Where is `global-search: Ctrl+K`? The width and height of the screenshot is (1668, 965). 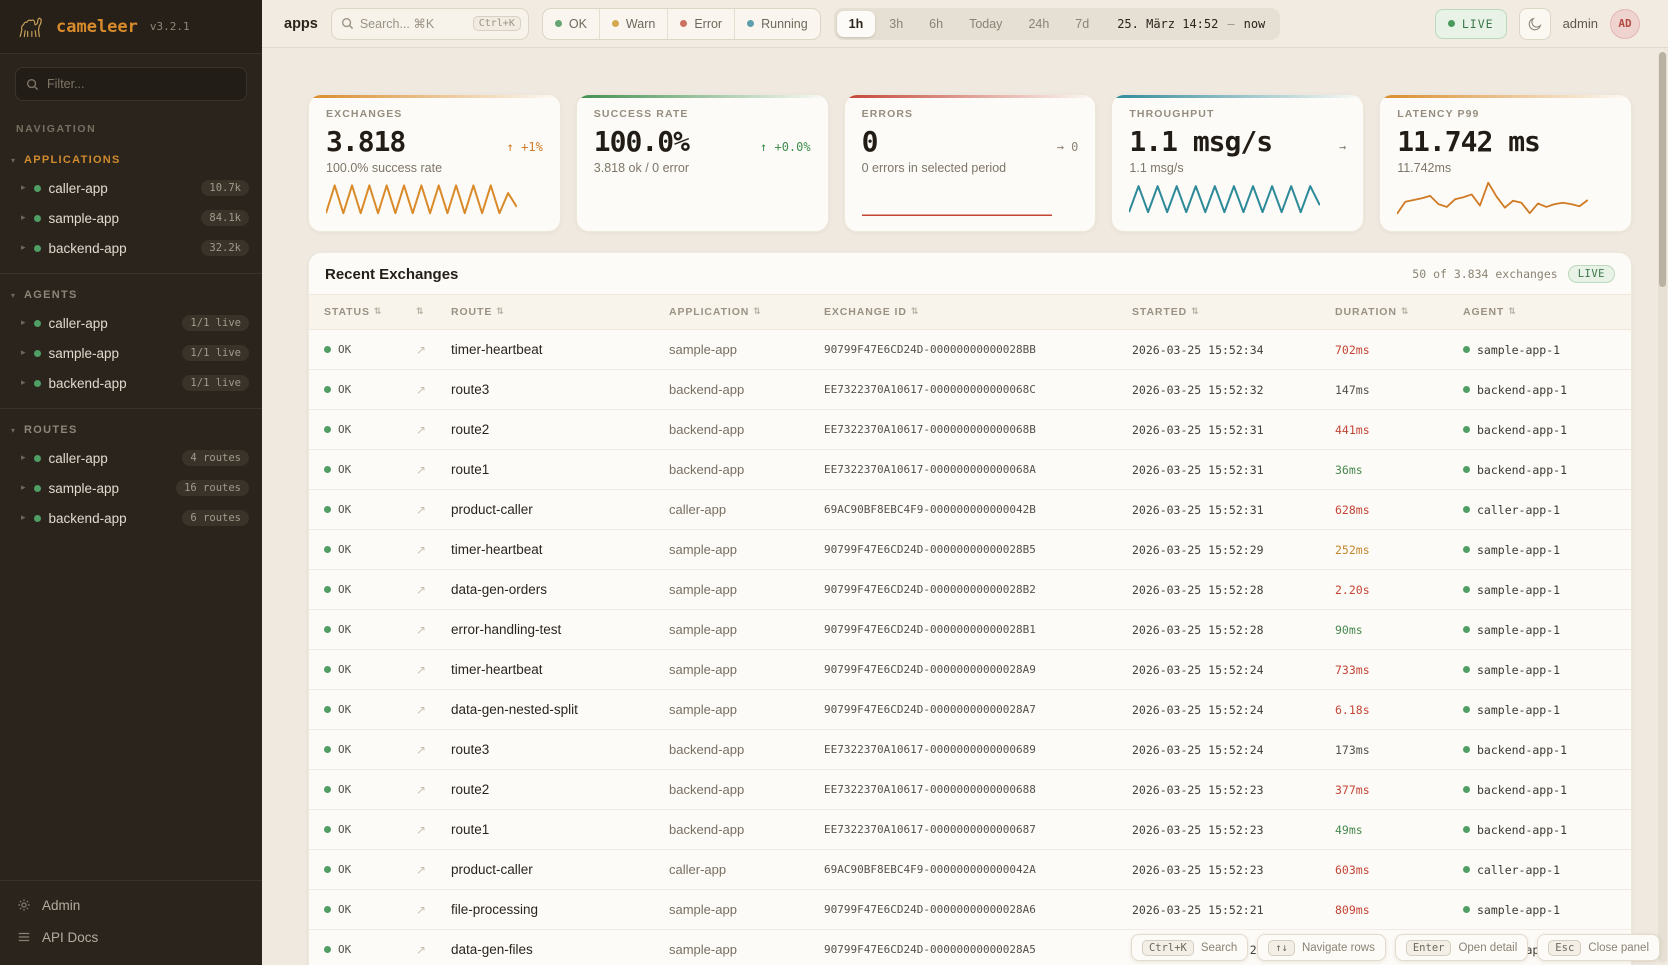 global-search: Ctrl+K is located at coordinates (429, 23).